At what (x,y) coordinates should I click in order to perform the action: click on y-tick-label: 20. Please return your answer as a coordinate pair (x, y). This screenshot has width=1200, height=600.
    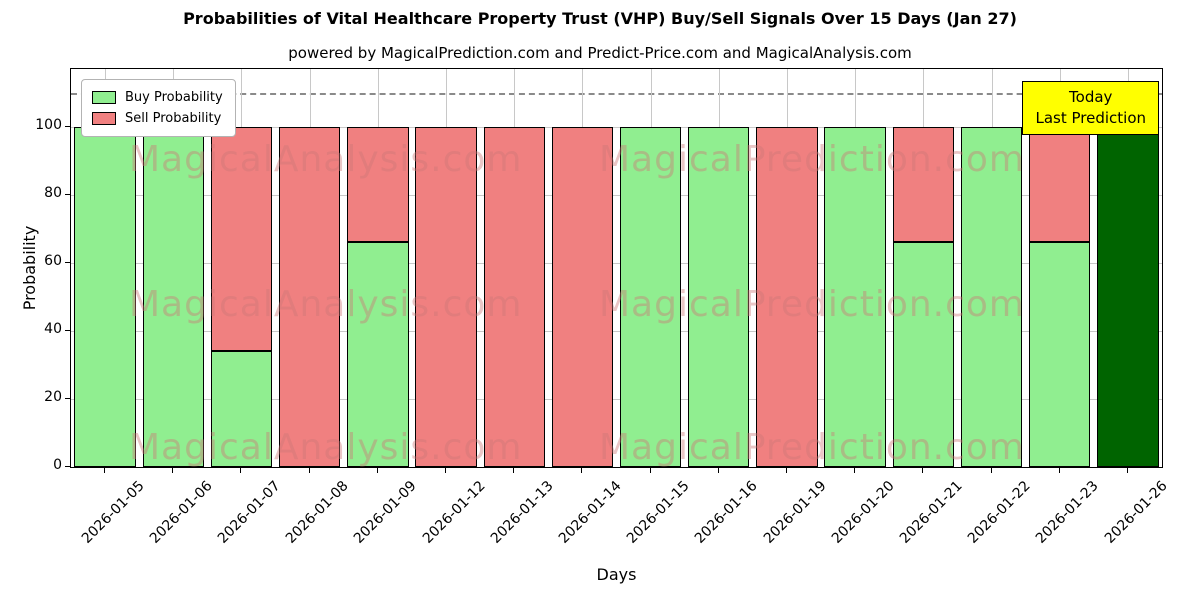
    Looking at the image, I should click on (53, 396).